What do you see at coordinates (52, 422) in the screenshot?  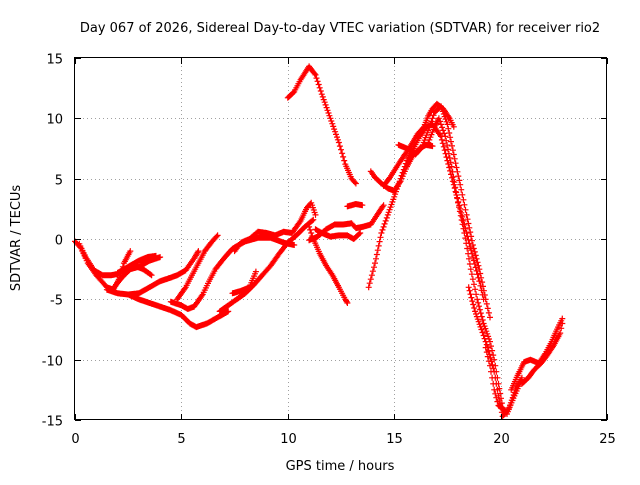 I see `y-tick-label: -15` at bounding box center [52, 422].